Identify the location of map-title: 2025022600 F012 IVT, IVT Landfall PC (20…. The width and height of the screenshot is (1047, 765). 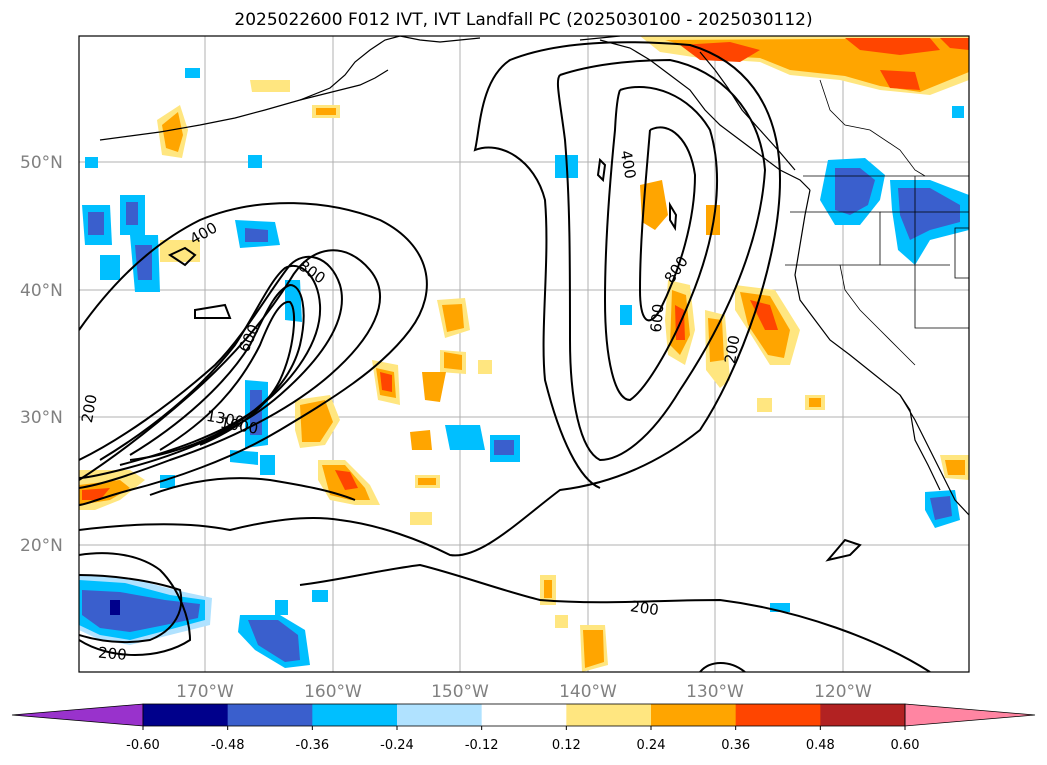
(523, 20).